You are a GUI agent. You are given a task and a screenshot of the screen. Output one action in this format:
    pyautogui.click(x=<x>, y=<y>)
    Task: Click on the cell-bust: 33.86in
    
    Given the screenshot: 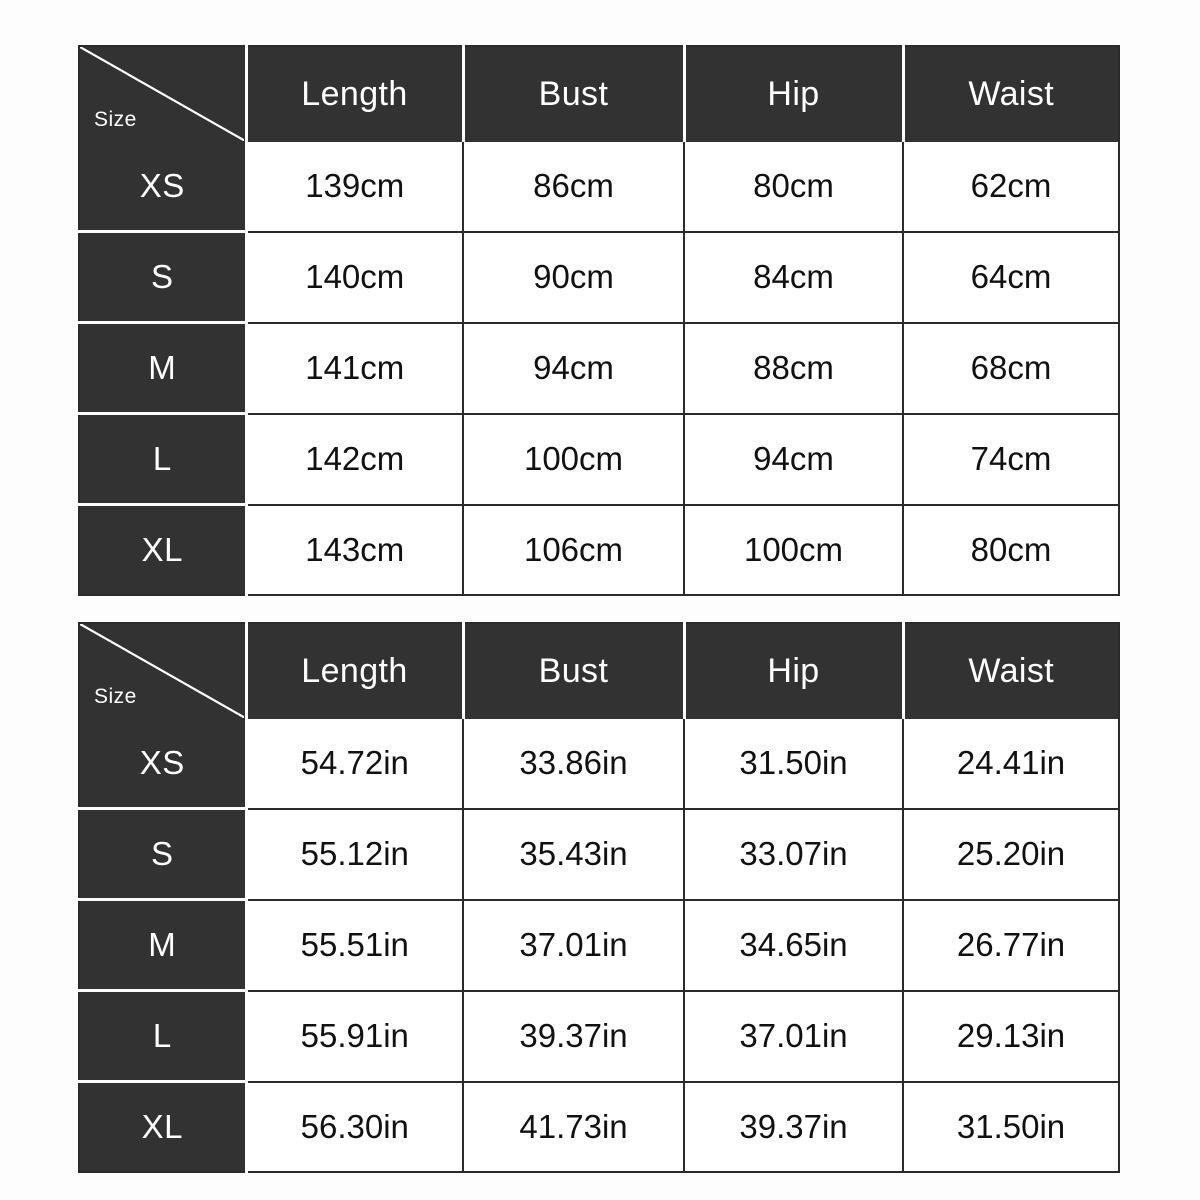 What is the action you would take?
    pyautogui.click(x=574, y=764)
    